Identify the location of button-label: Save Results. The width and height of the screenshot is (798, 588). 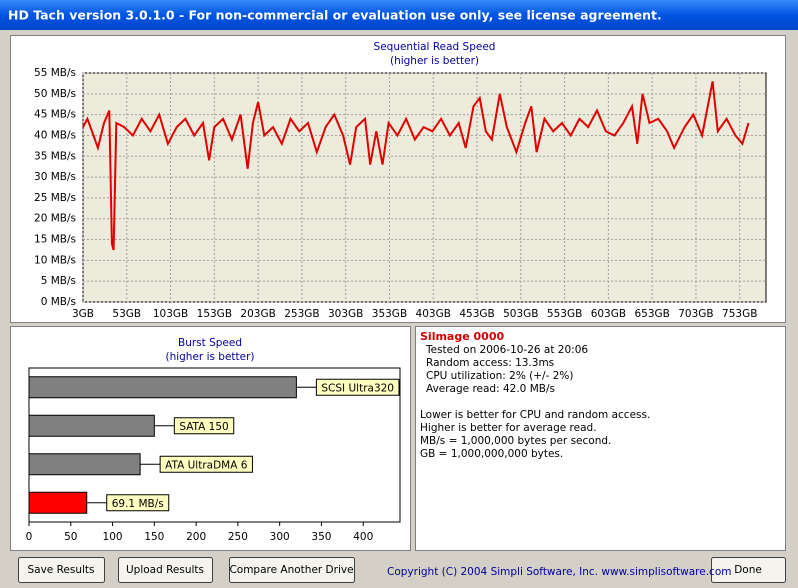
(60, 570).